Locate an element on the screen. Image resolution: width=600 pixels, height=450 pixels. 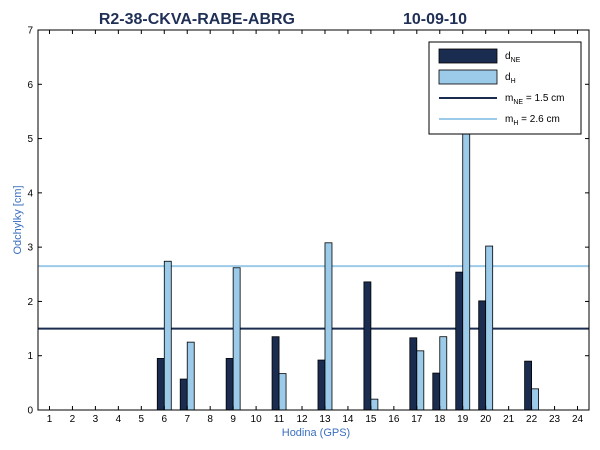
y-tick-label-4: 4 is located at coordinates (30, 193).